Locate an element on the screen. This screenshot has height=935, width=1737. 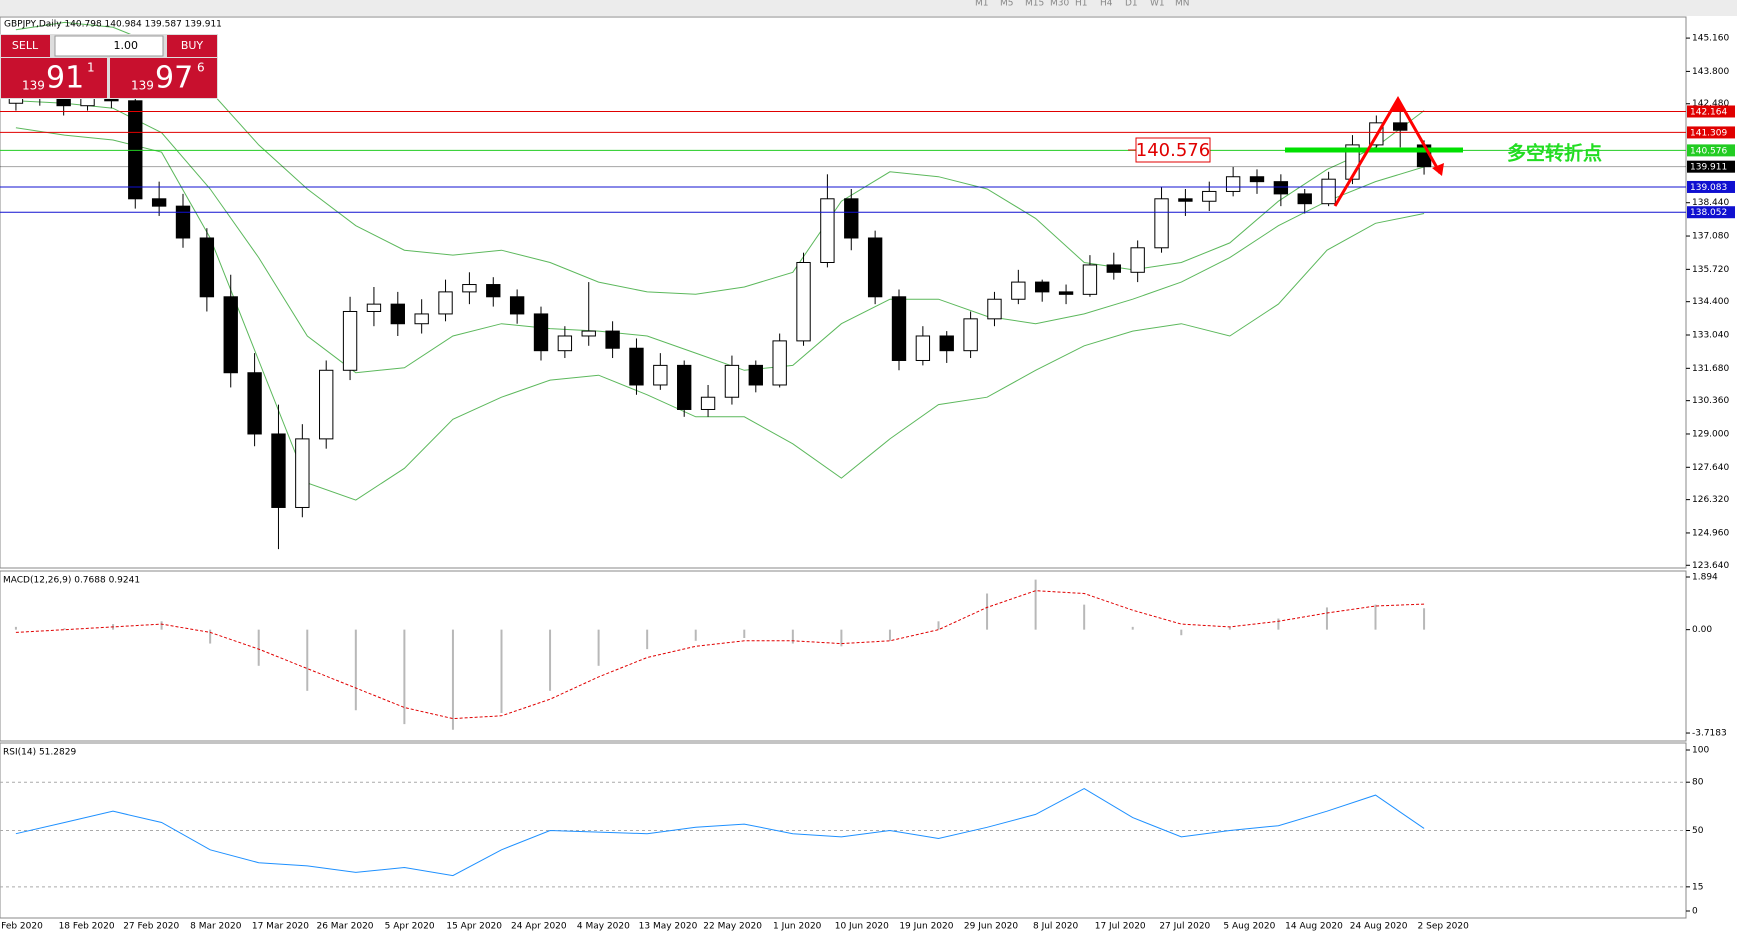
price-note-box is located at coordinates (1173, 150).